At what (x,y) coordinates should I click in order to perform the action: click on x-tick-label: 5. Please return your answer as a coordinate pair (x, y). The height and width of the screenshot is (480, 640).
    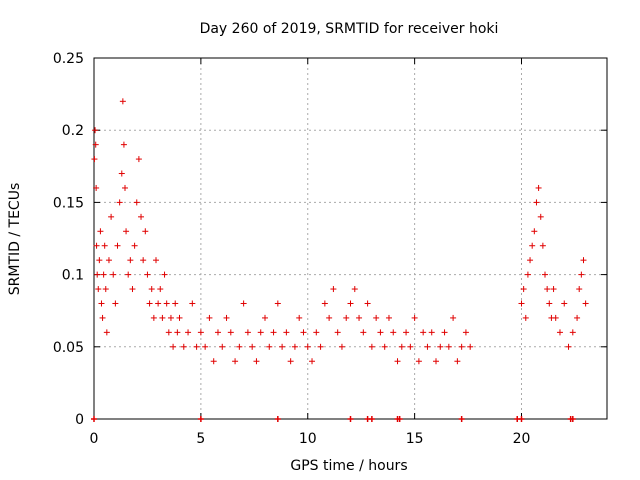
    Looking at the image, I should click on (200, 439).